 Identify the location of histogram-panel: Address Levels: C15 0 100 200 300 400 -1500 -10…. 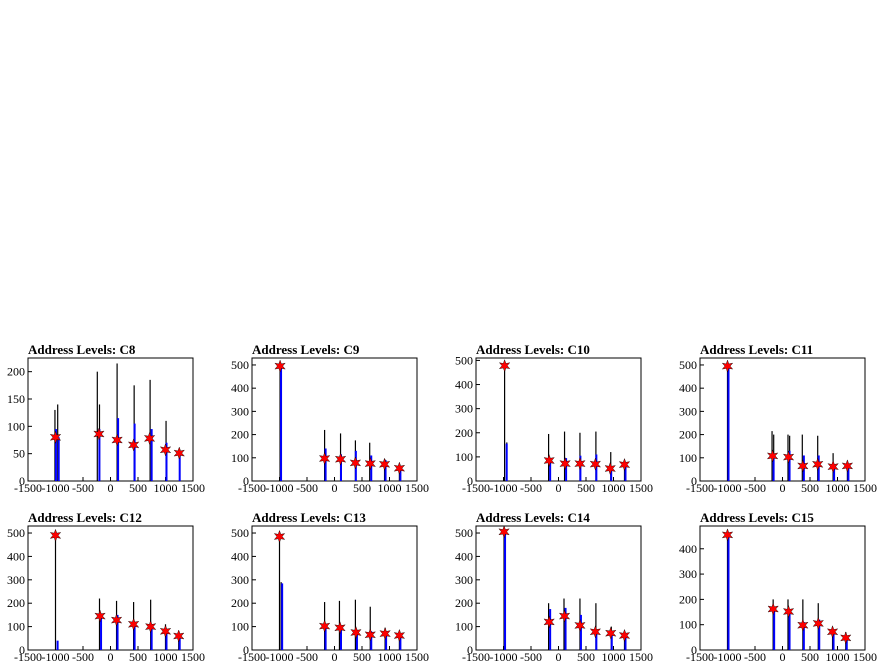
(778, 587).